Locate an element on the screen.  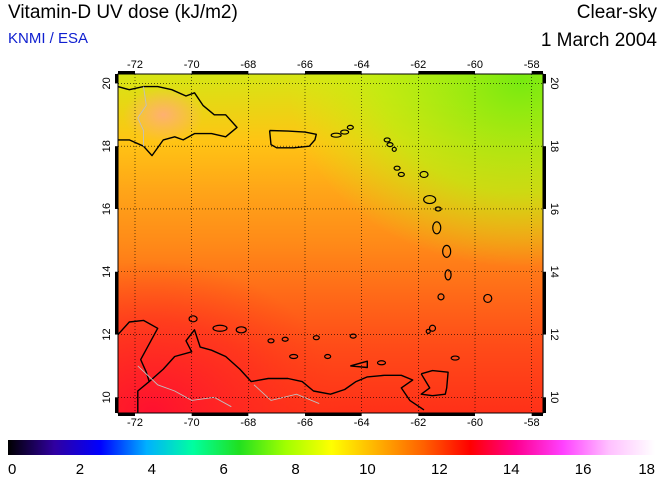
trinidad-coast is located at coordinates (434, 383).